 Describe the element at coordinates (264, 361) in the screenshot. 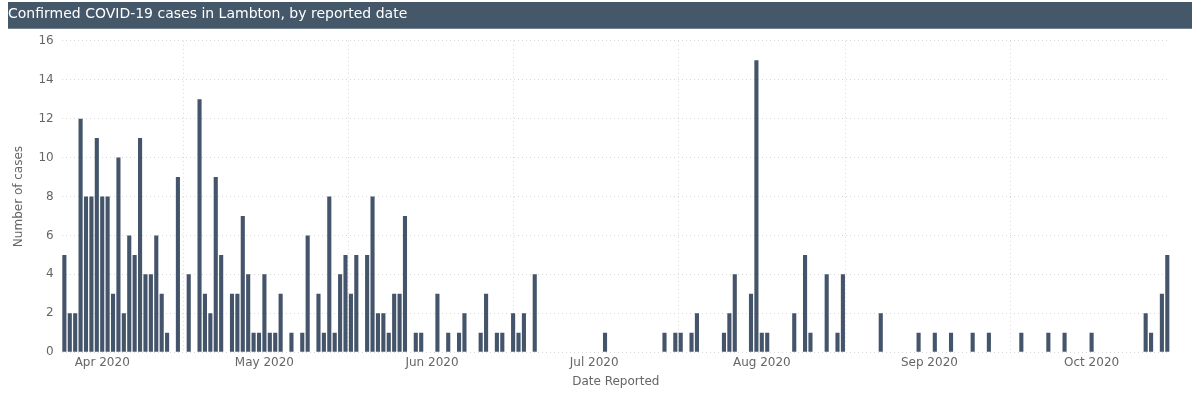

I see `x-tick-label: May 2020` at that location.